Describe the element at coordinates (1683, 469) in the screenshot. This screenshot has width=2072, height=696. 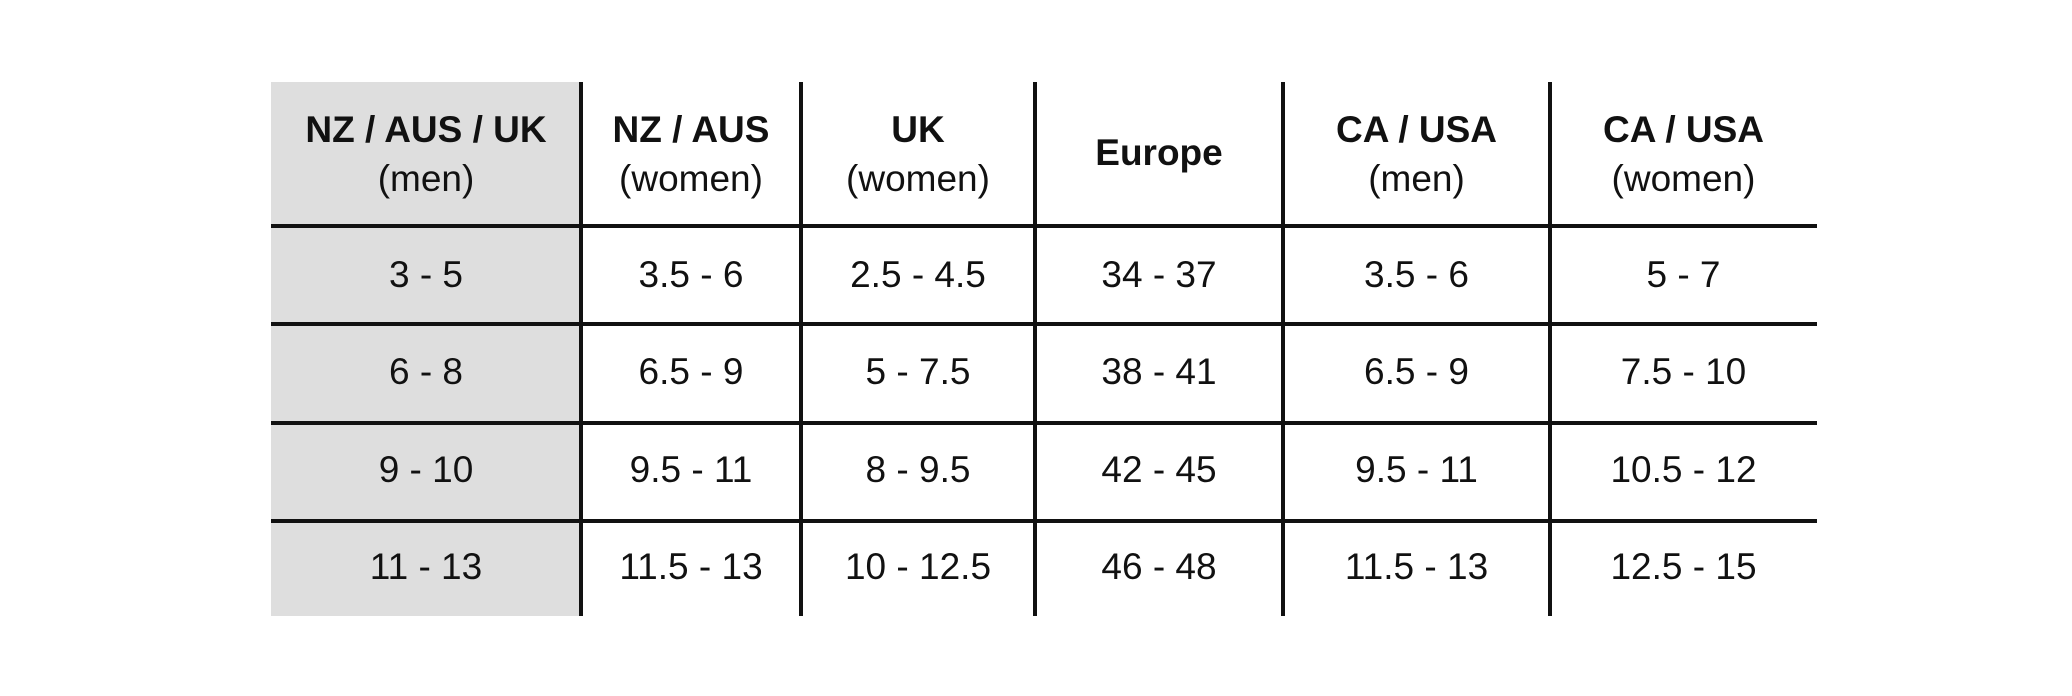
I see `cell: 10.5 - 12` at that location.